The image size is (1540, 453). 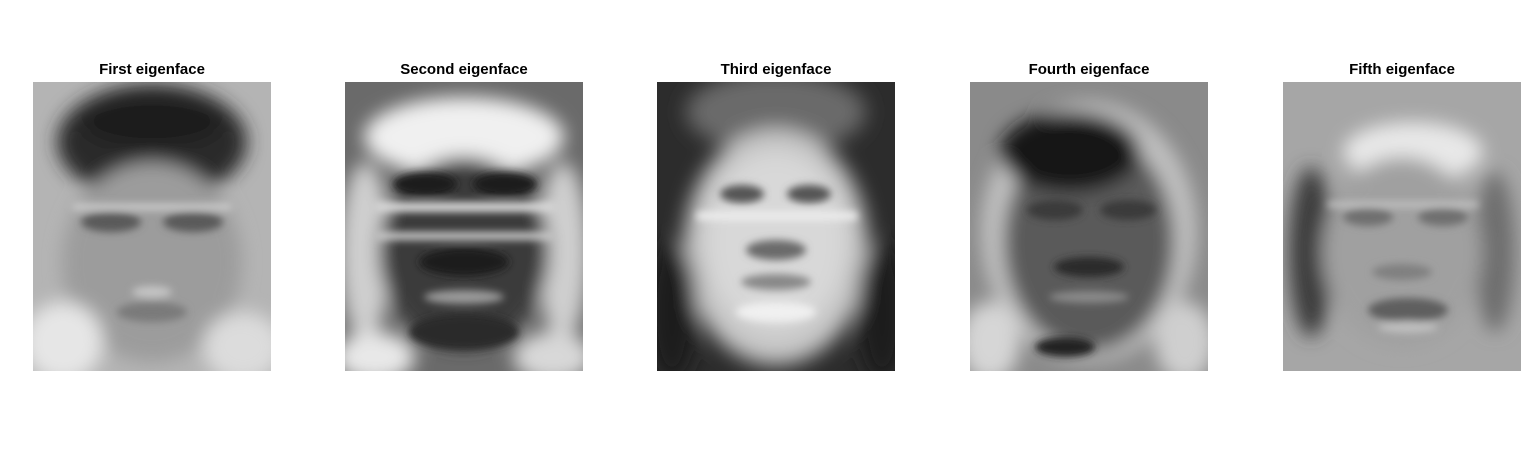 I want to click on panel-title: Fourth eigenface, so click(x=1089, y=69).